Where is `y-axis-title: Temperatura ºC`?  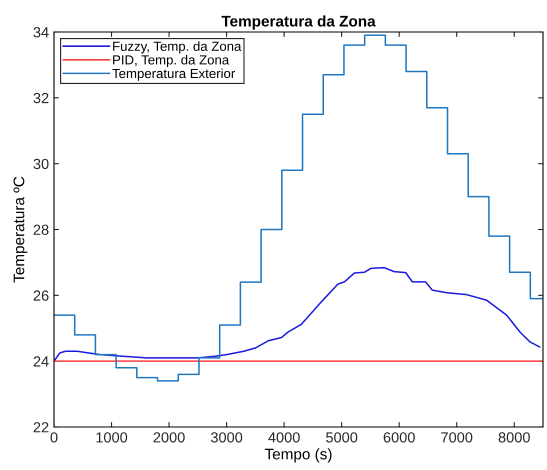 y-axis-title: Temperatura ºC is located at coordinates (21, 229).